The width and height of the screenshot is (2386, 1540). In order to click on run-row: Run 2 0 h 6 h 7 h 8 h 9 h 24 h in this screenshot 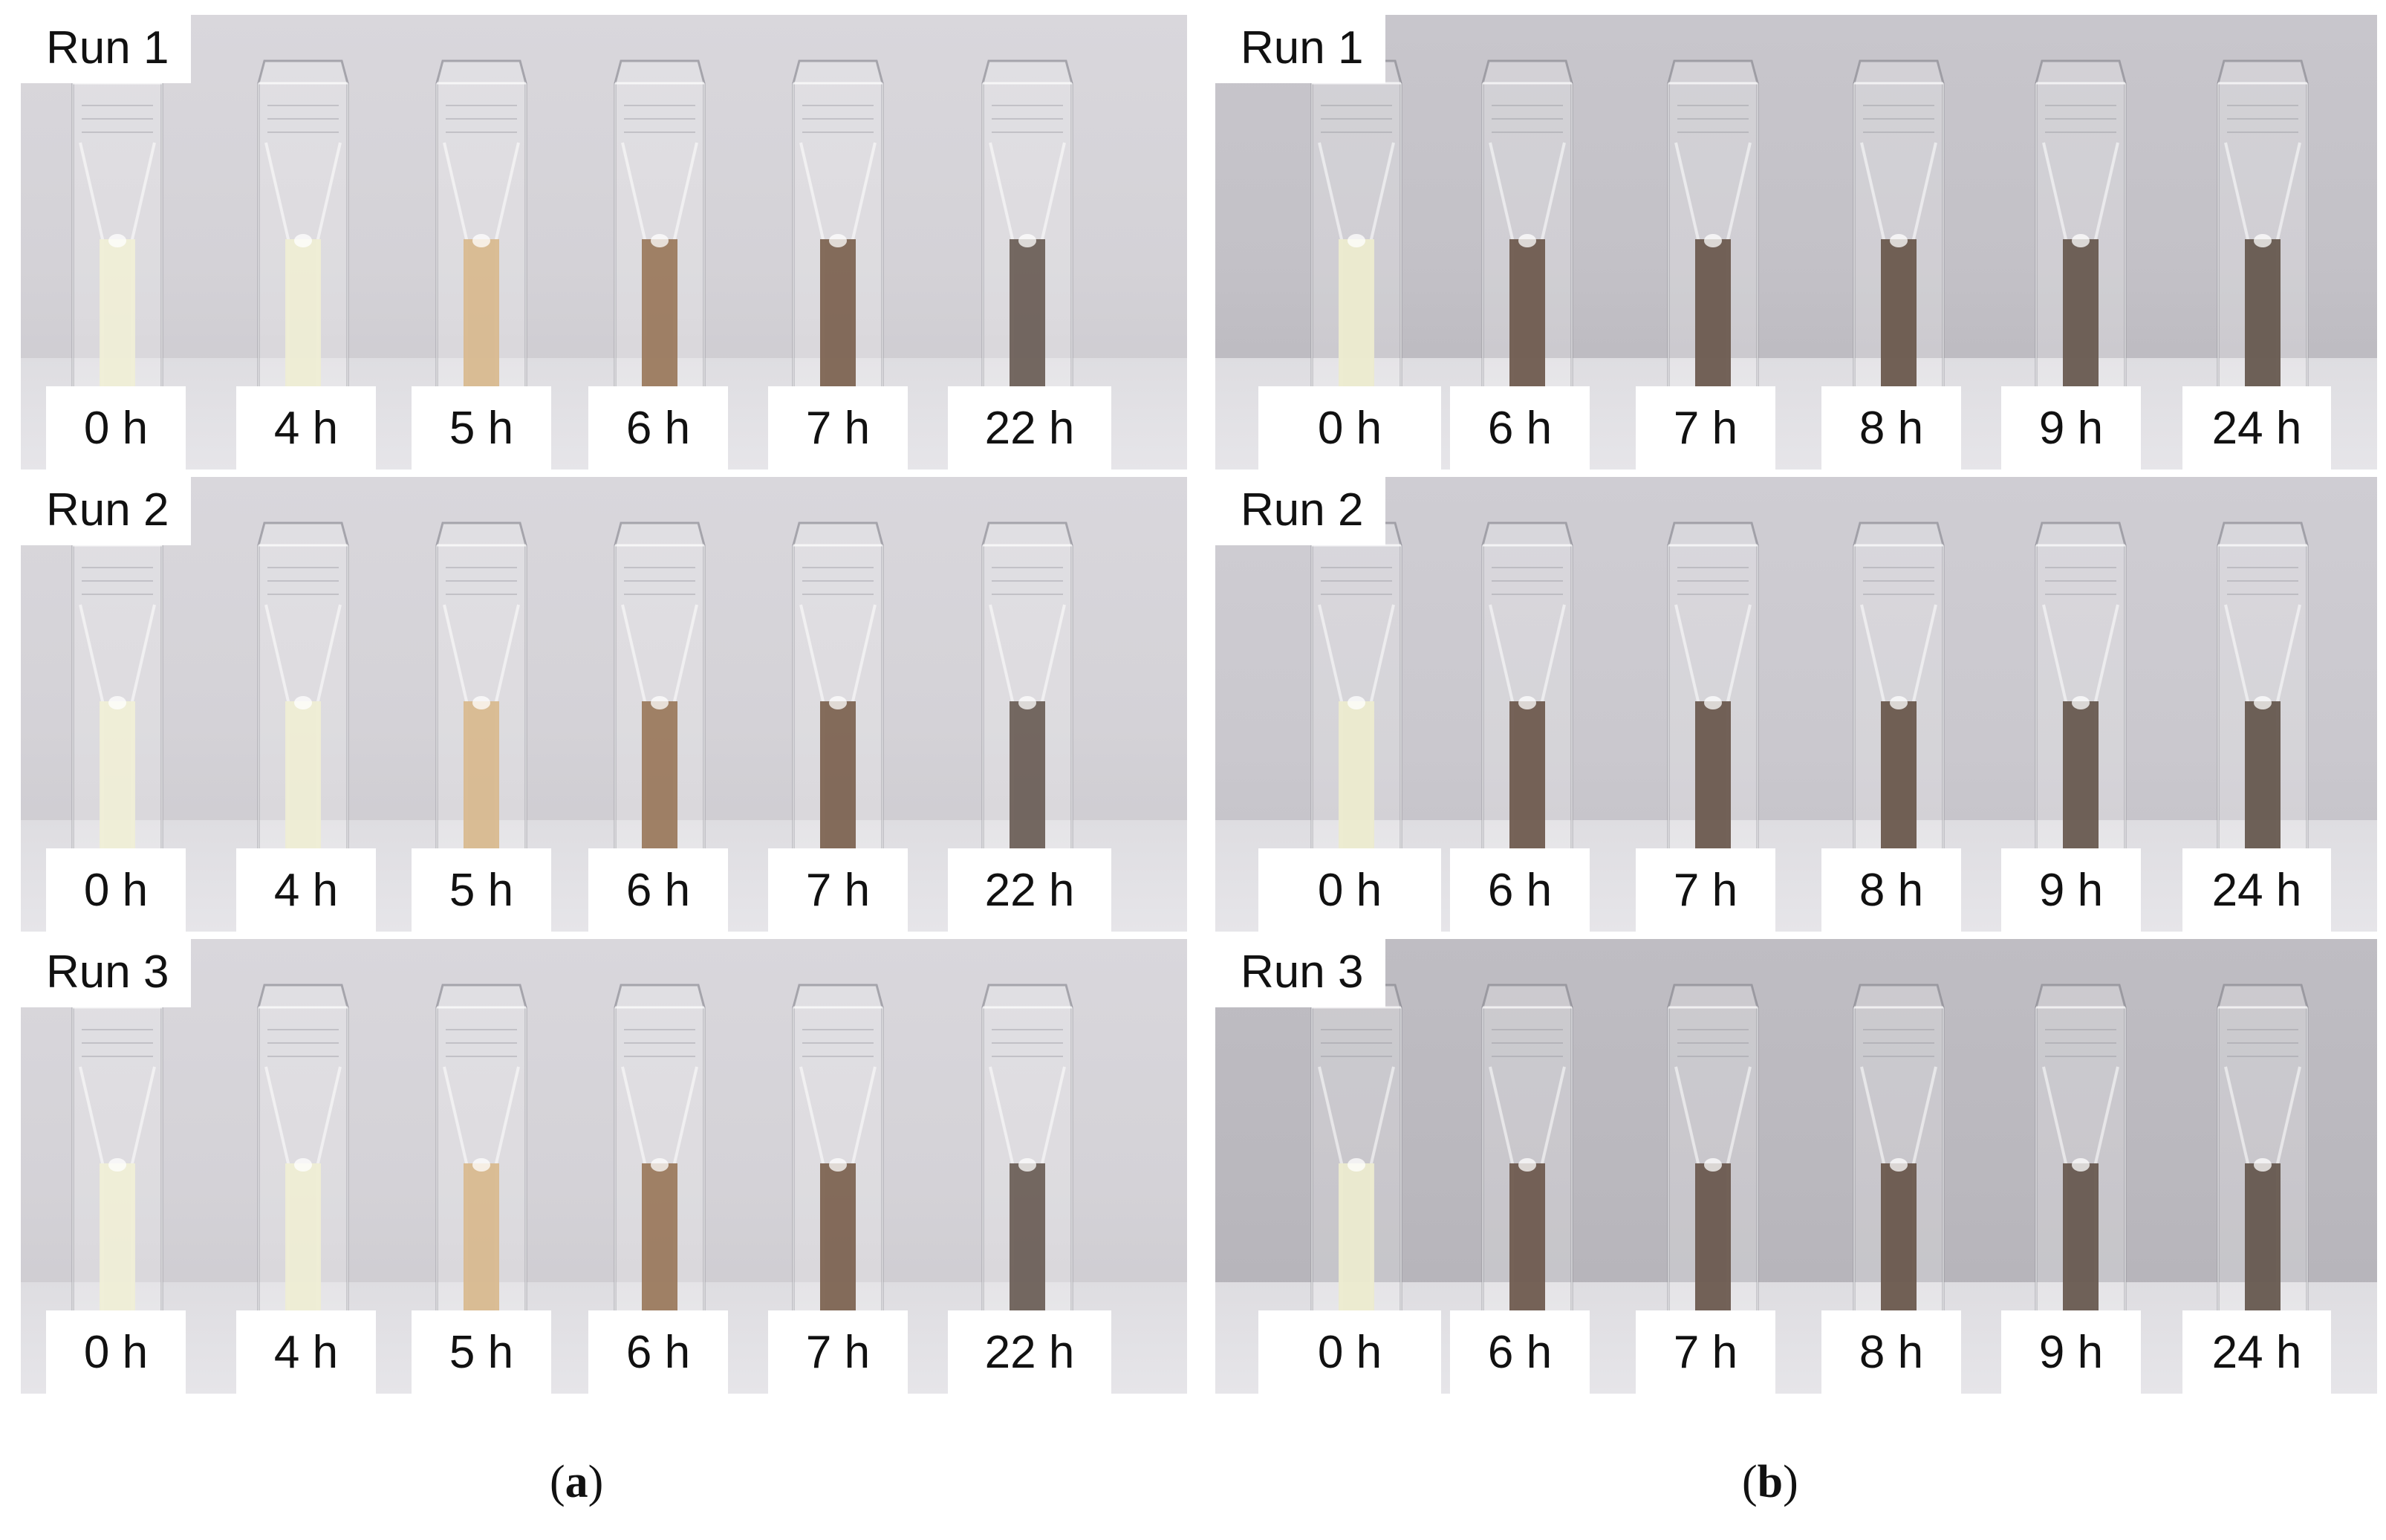, I will do `click(1796, 704)`.